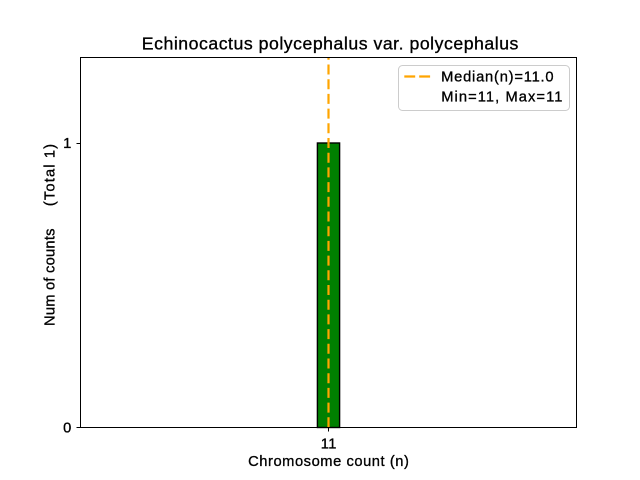 The height and width of the screenshot is (480, 640). Describe the element at coordinates (501, 98) in the screenshot. I see `svg-text: Min=11, Max=11` at that location.